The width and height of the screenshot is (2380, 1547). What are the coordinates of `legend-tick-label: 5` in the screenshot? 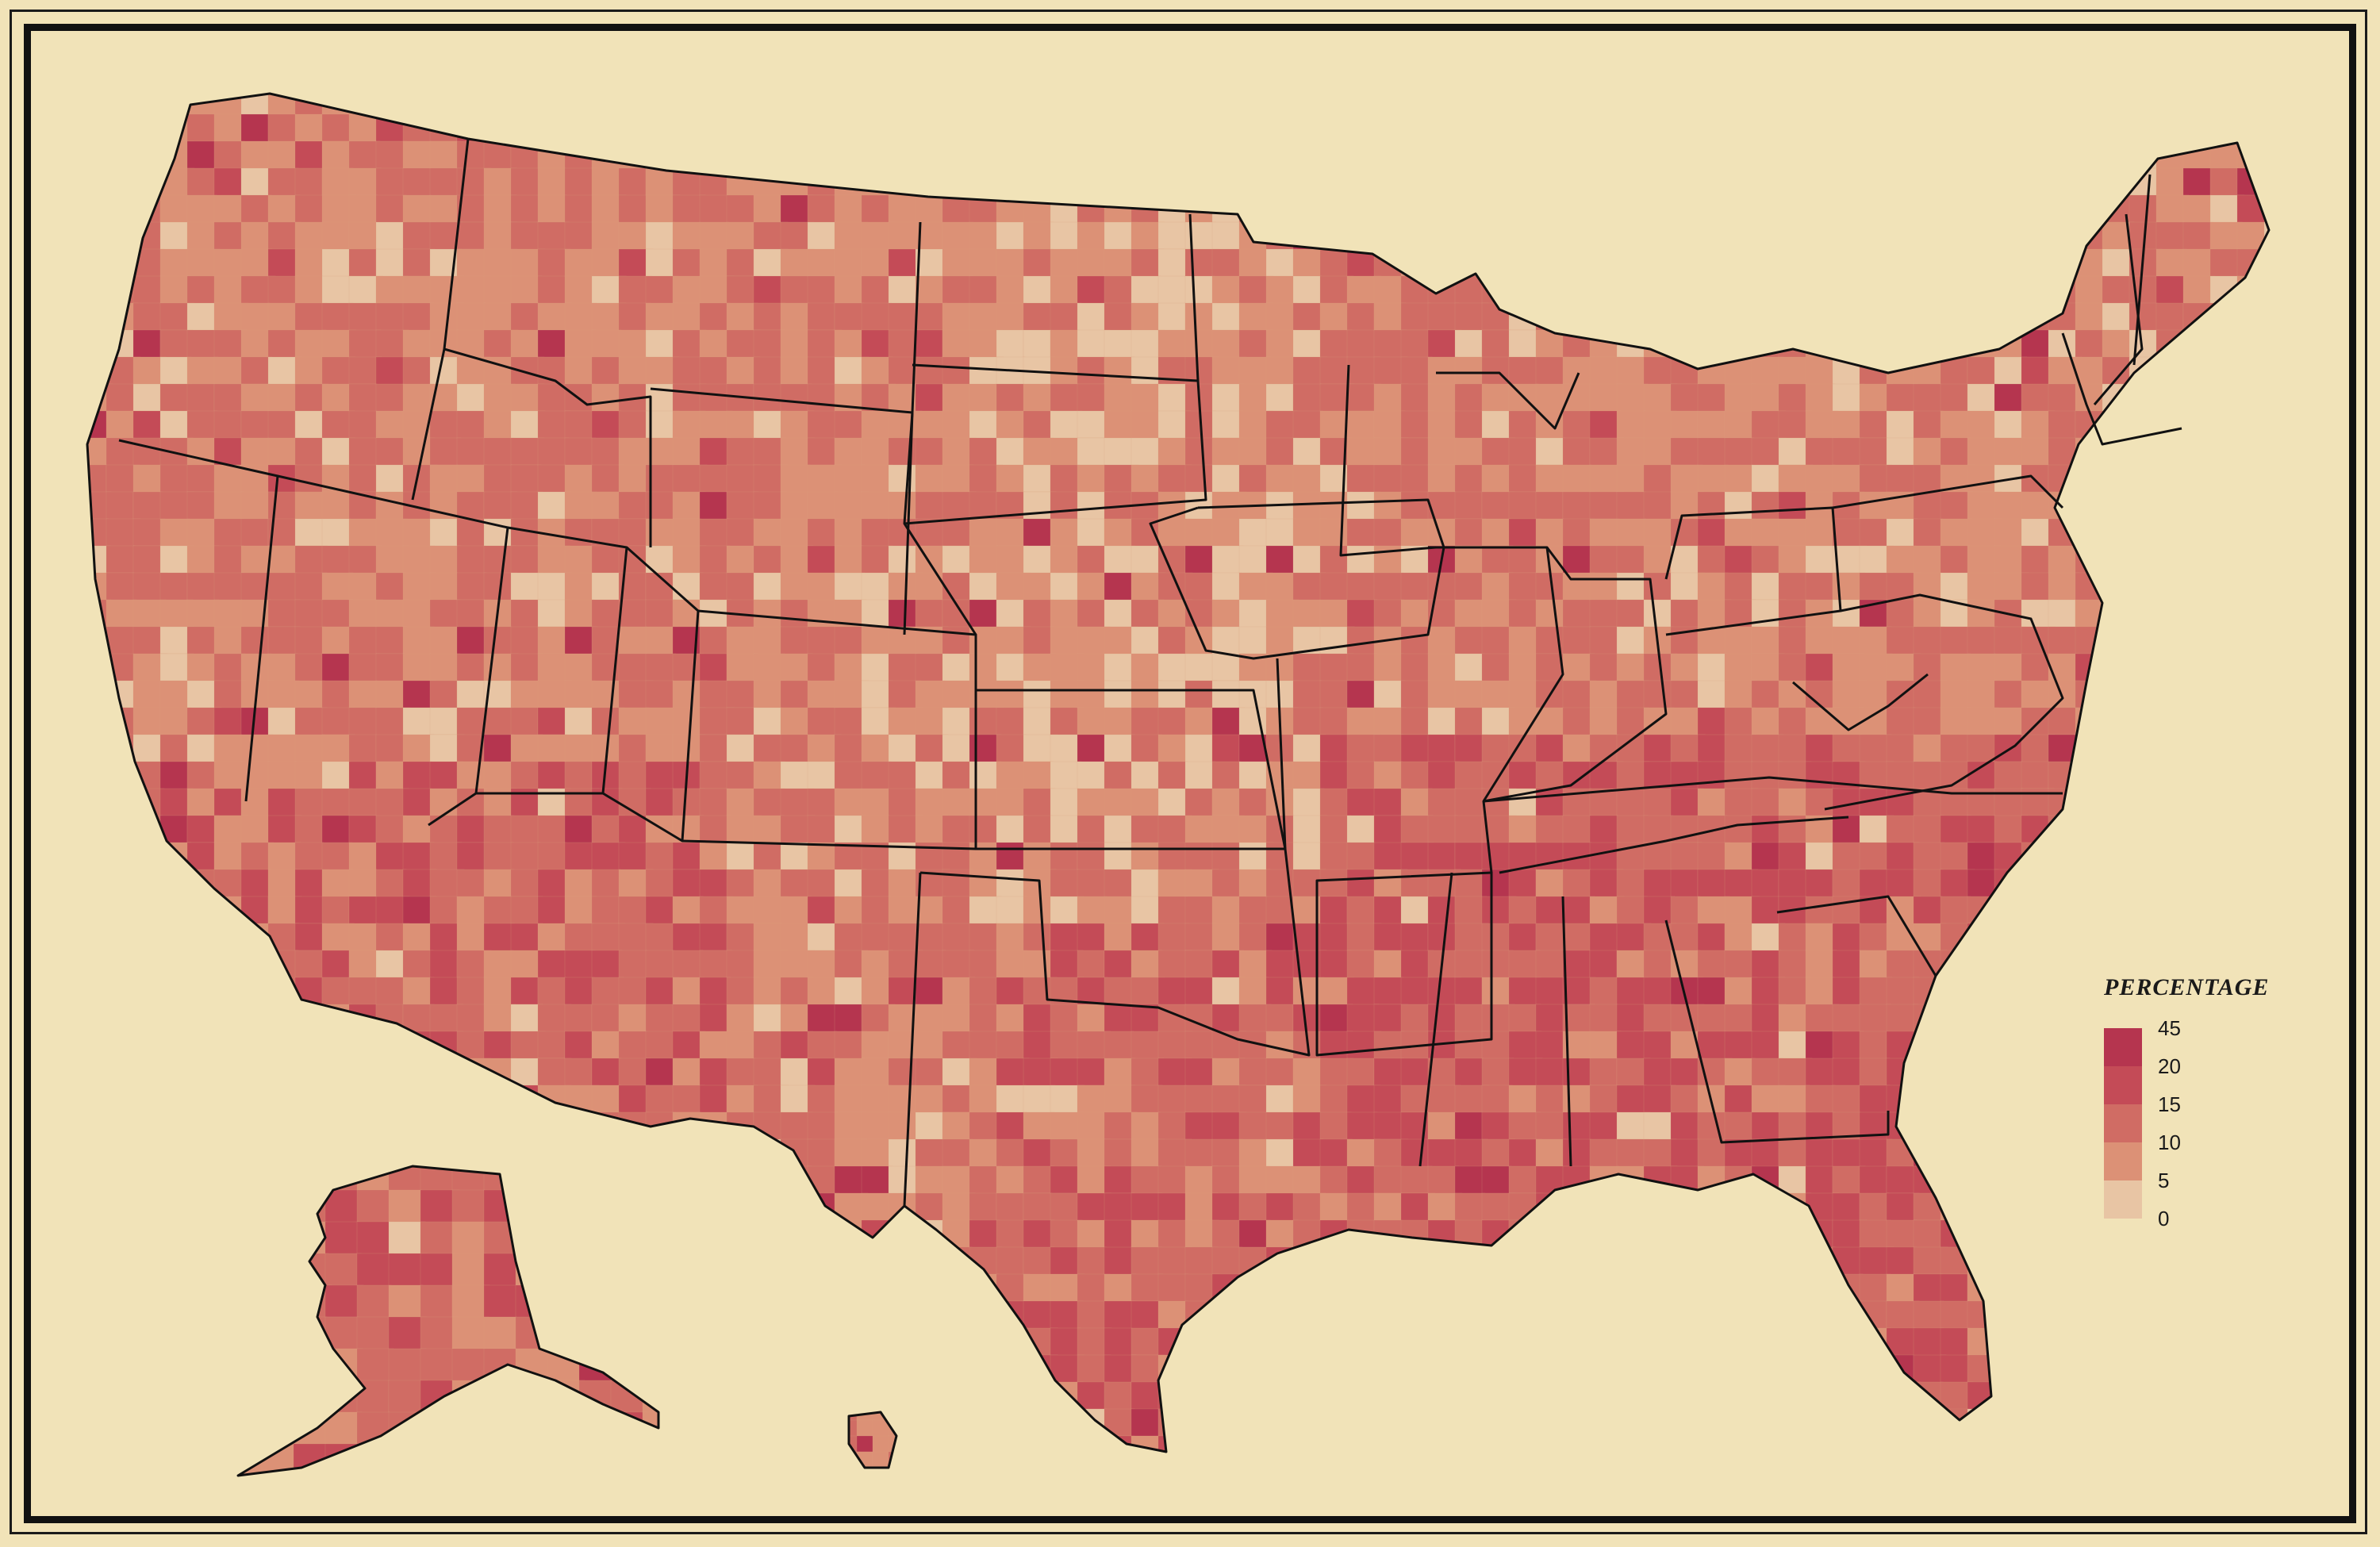 It's located at (2164, 1180).